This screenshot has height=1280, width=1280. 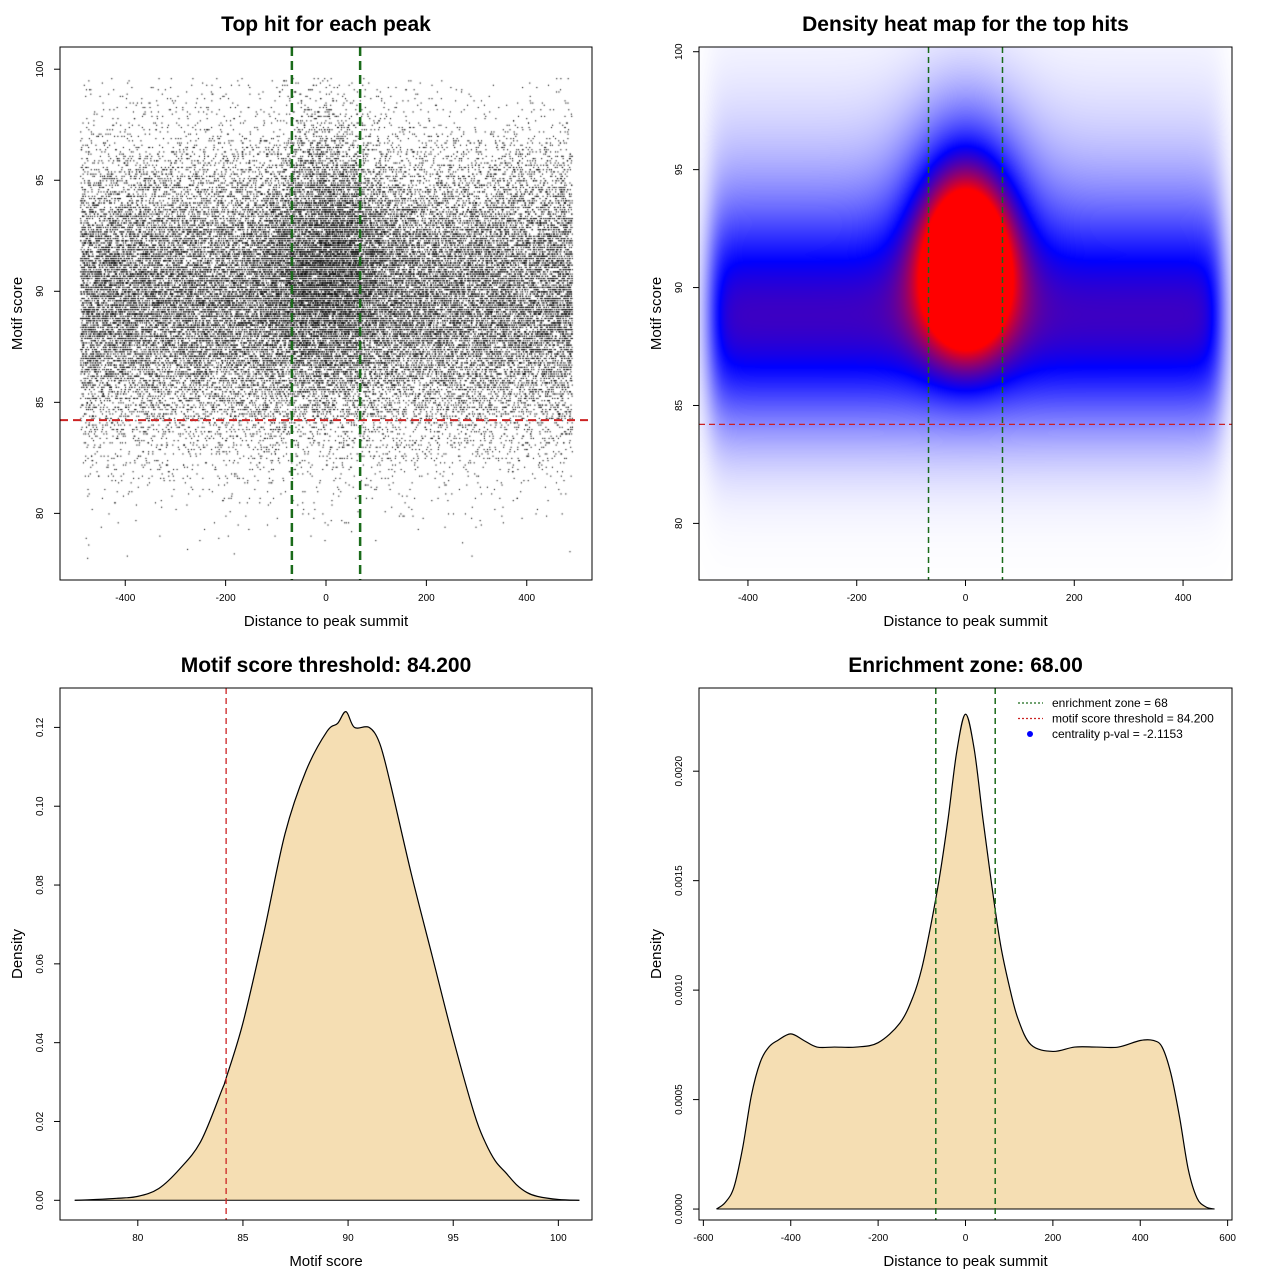 I want to click on chart-title: Density heat map for the top hits, so click(x=965, y=24).